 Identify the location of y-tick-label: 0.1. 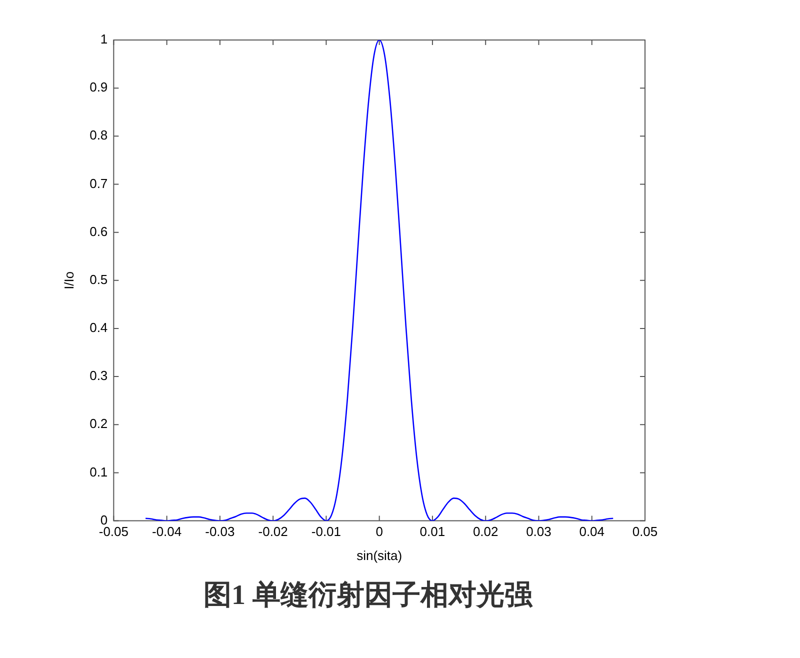
(99, 472).